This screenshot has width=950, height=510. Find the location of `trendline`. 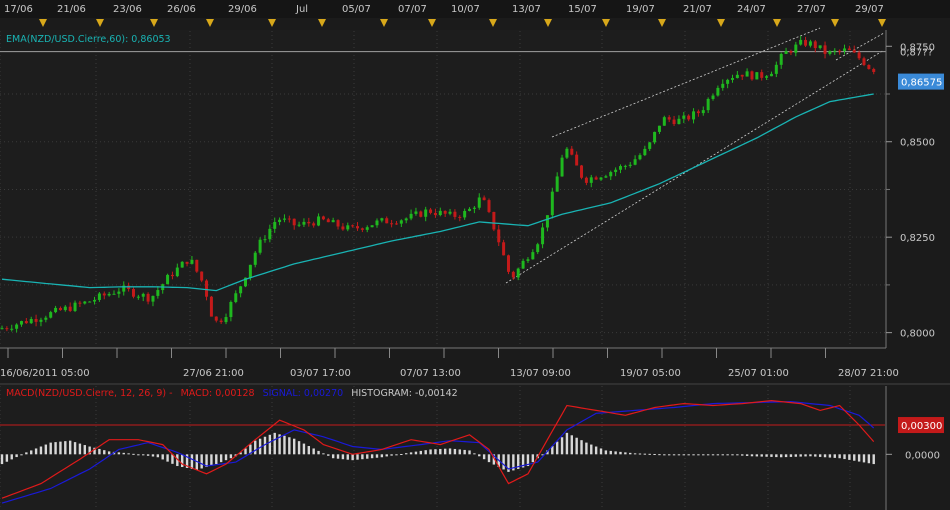

trendline is located at coordinates (686, 82).